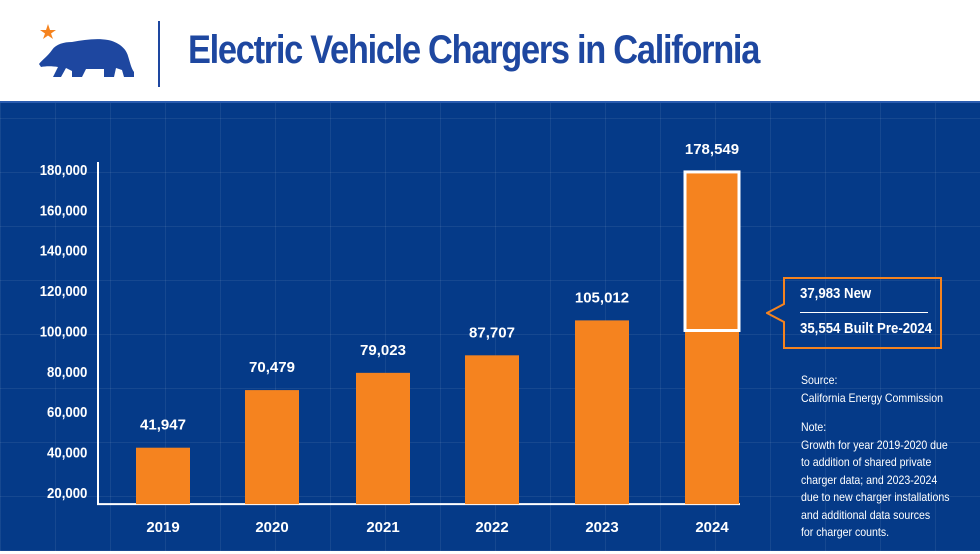  What do you see at coordinates (601, 527) in the screenshot?
I see `x-tick-label: 2023` at bounding box center [601, 527].